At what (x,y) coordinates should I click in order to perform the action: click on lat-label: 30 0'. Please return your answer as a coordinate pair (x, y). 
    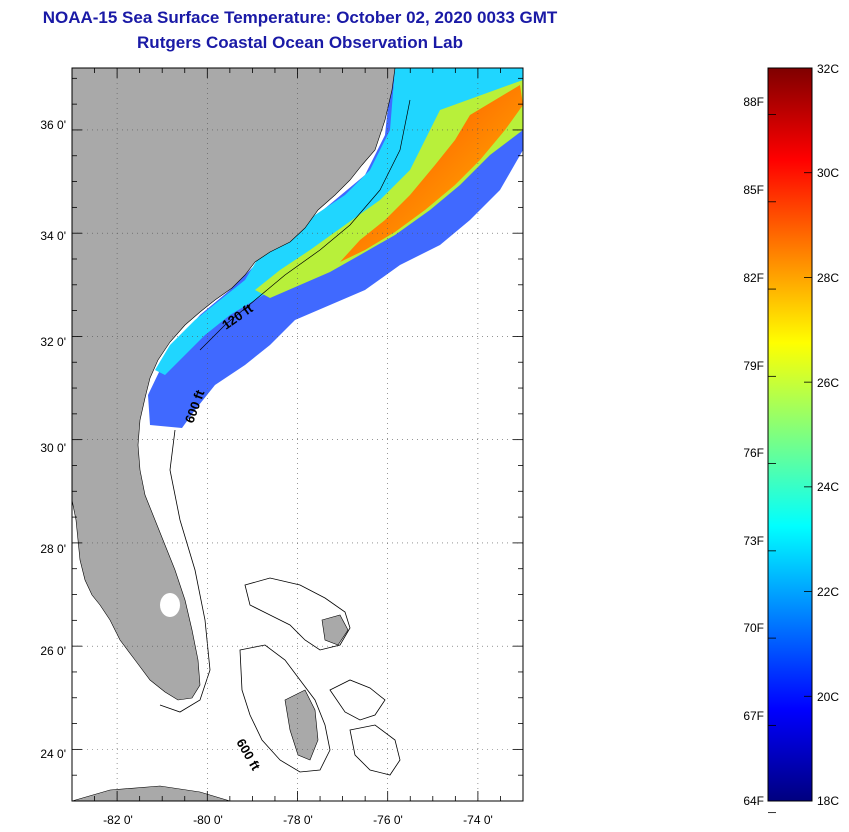
    Looking at the image, I should click on (53, 448).